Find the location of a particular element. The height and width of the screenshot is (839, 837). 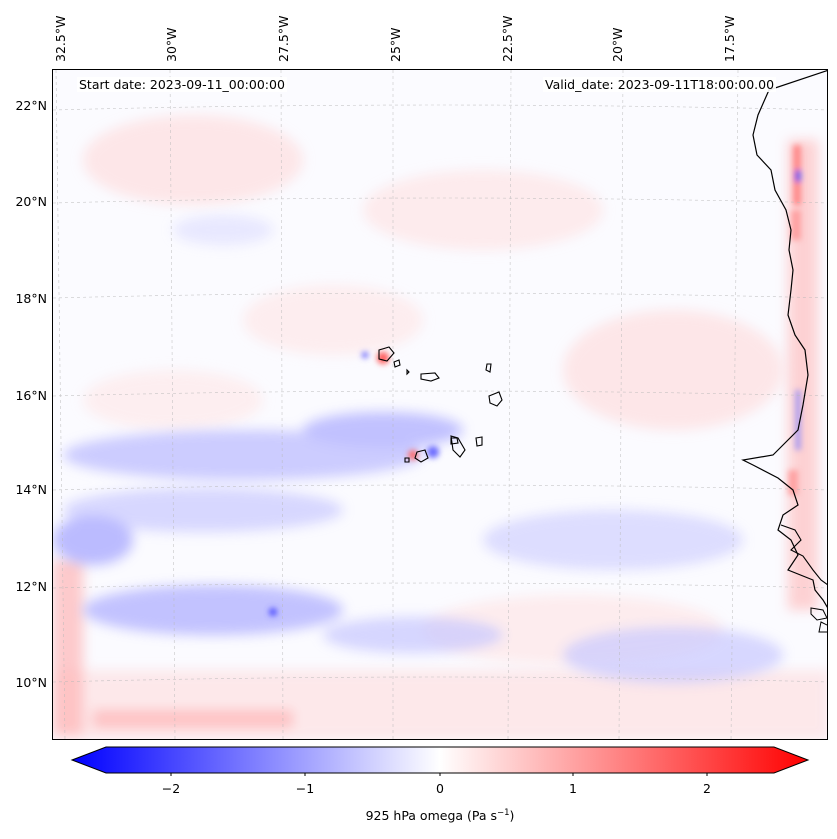

lon-label-25w: 25°W is located at coordinates (395, 44).